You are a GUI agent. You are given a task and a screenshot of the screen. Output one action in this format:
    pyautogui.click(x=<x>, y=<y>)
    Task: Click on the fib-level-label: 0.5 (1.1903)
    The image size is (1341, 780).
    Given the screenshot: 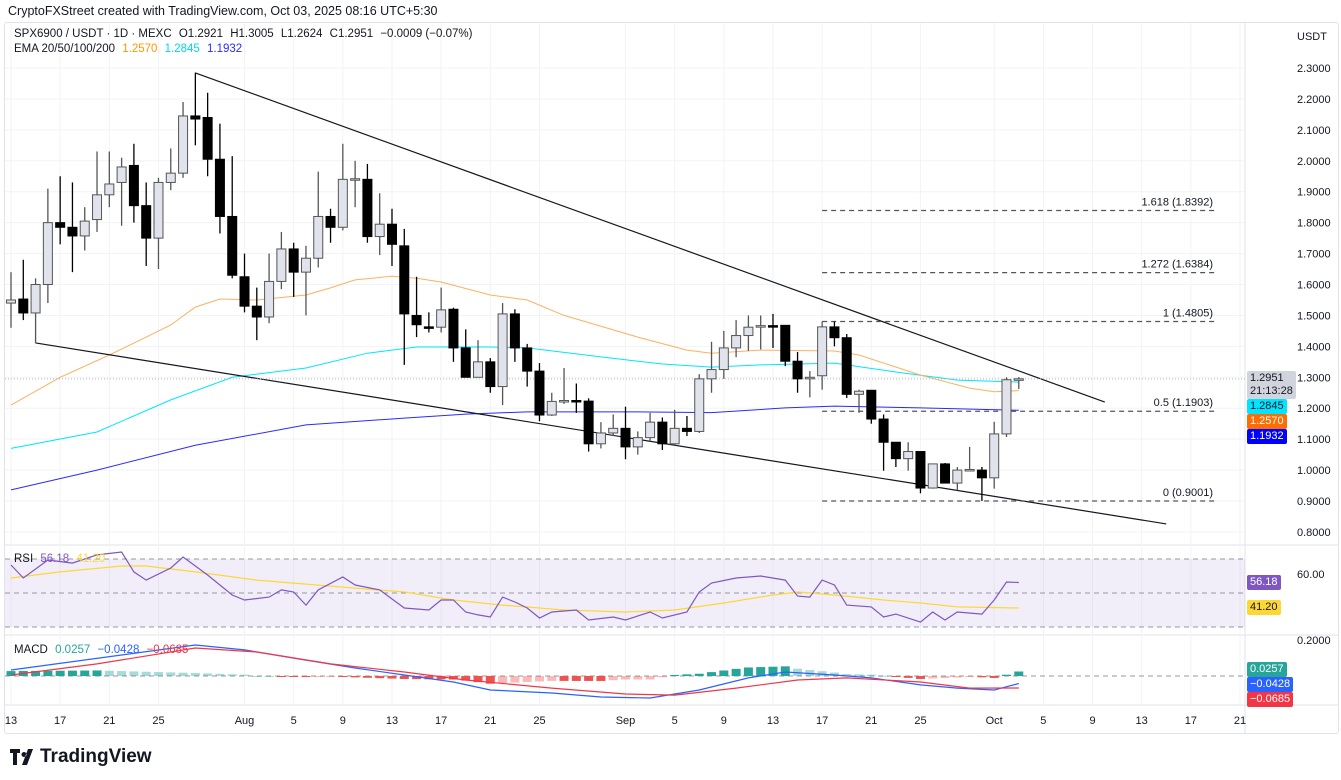 What is the action you would take?
    pyautogui.click(x=1183, y=403)
    